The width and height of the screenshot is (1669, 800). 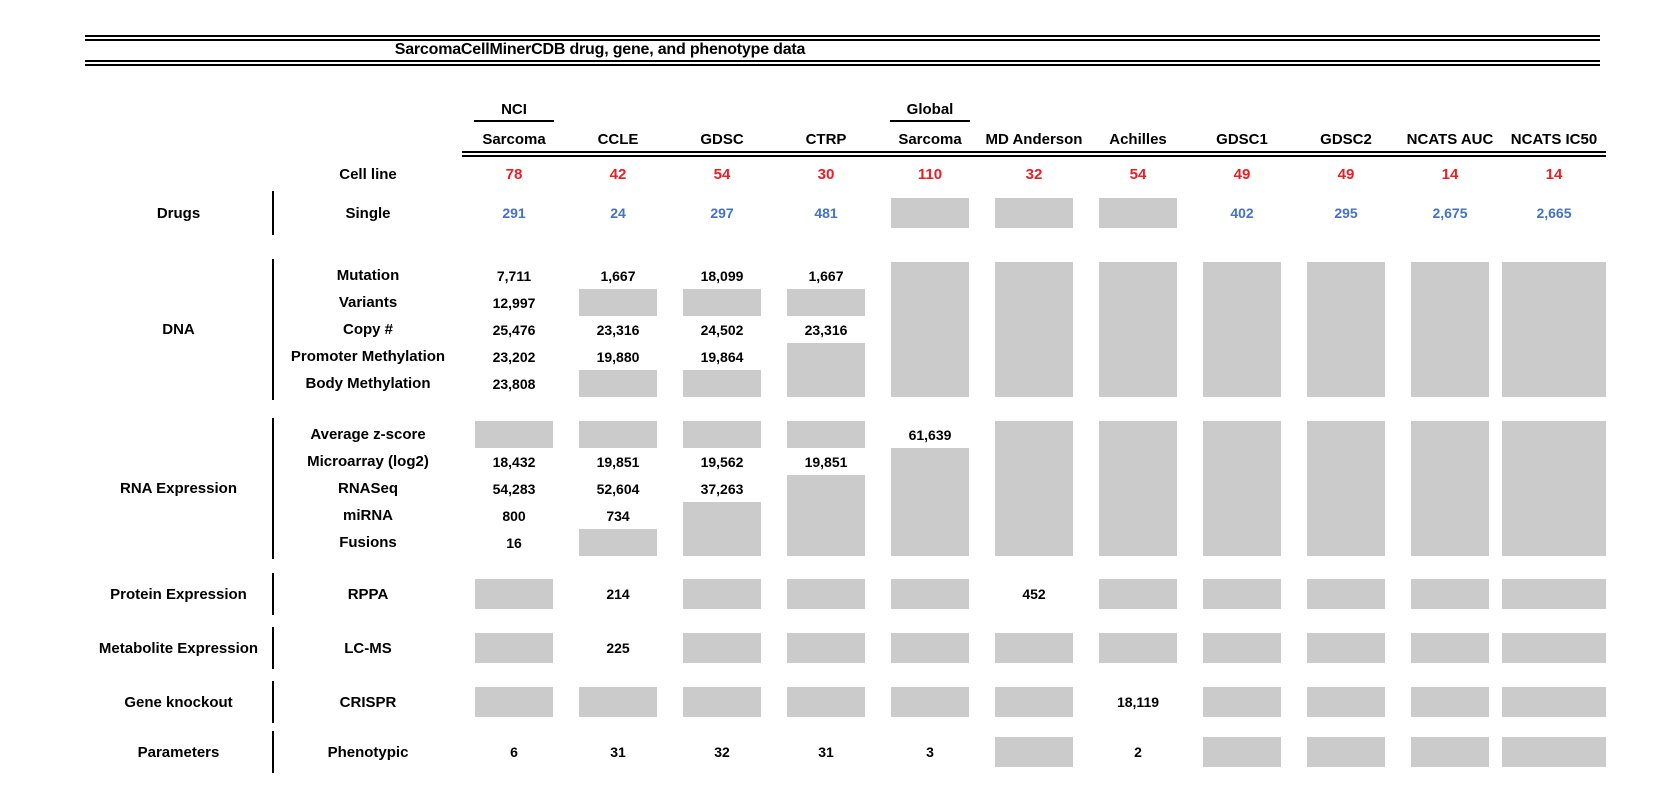 What do you see at coordinates (514, 302) in the screenshot?
I see `data-cell: 12,997` at bounding box center [514, 302].